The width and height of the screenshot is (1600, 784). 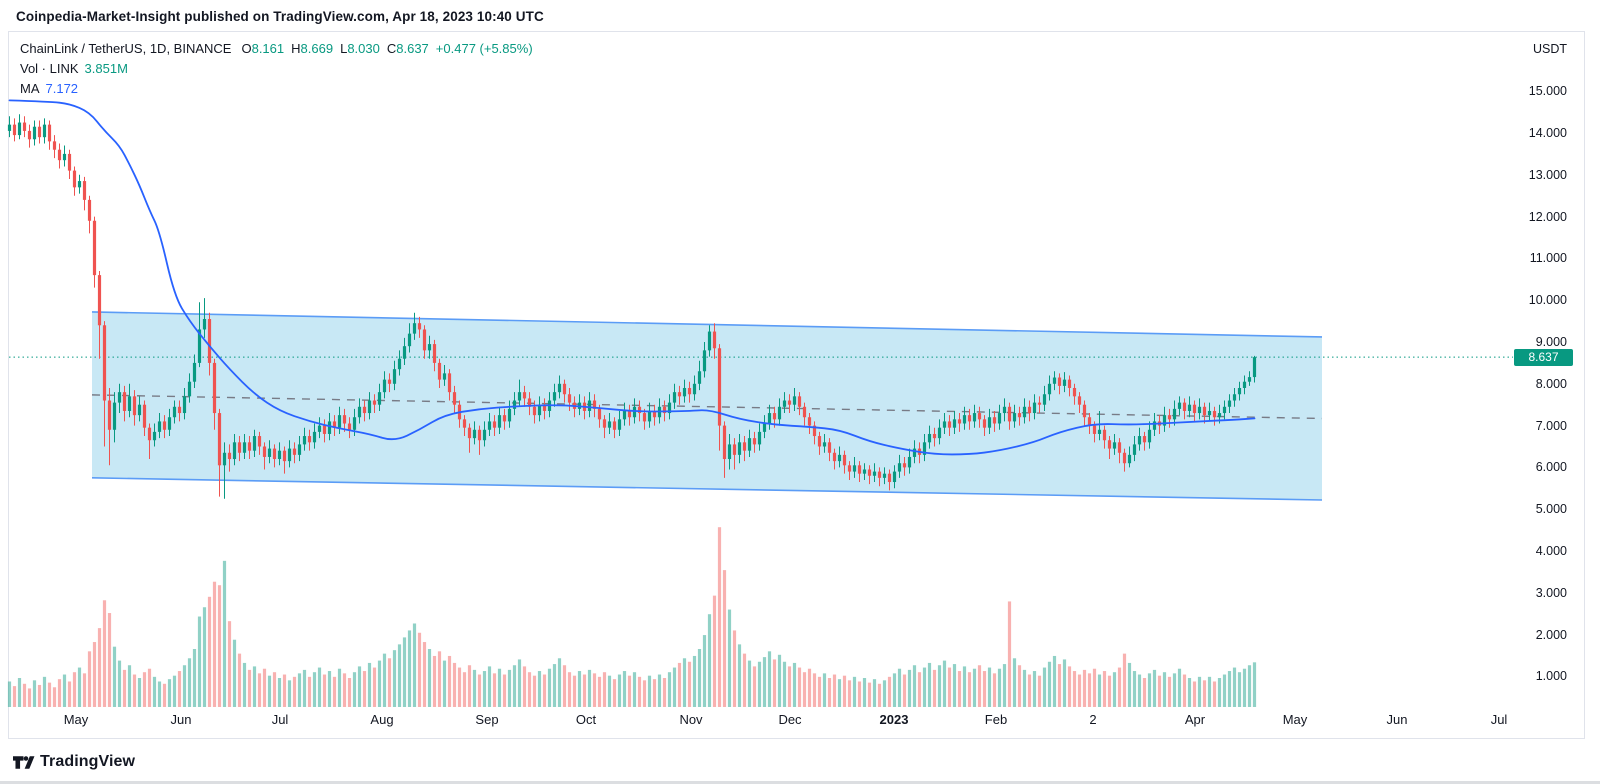 I want to click on tradingview-logo-icon, so click(x=23, y=762).